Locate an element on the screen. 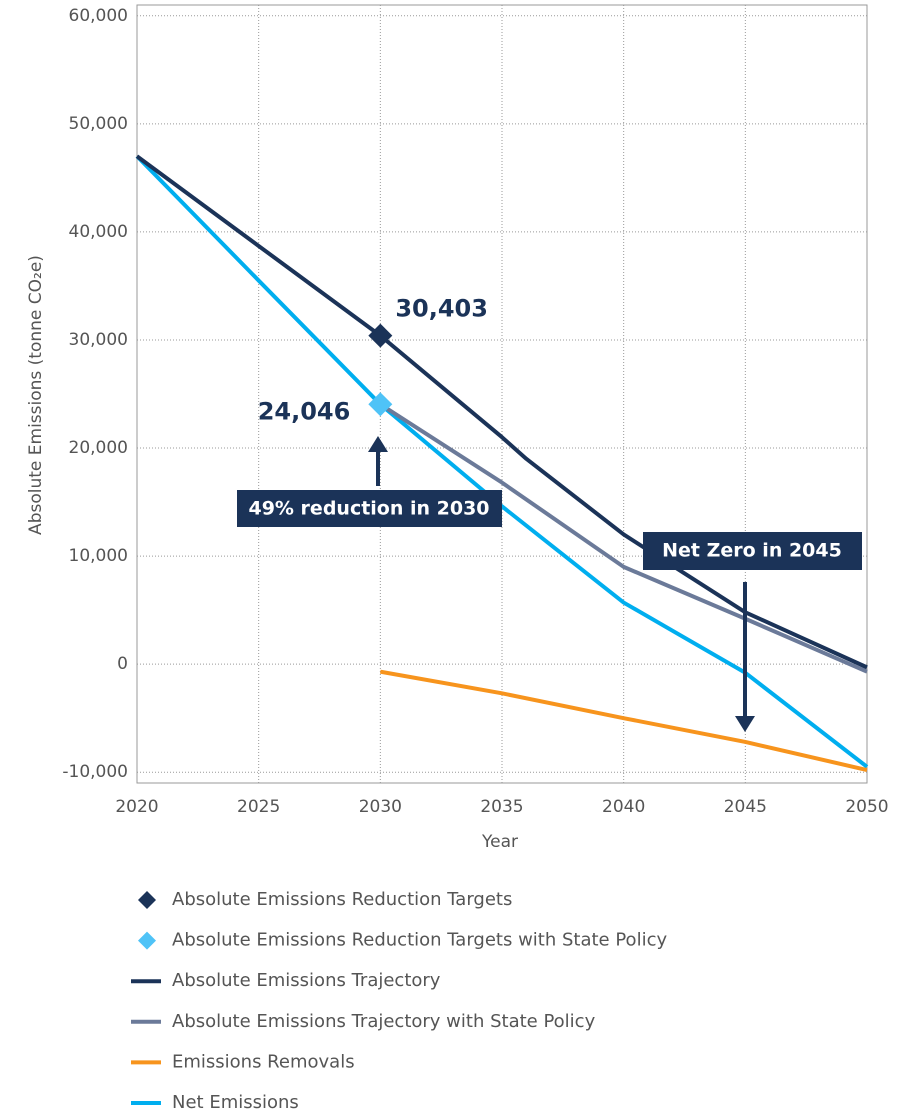  x-tick-label: 2040 is located at coordinates (623, 807).